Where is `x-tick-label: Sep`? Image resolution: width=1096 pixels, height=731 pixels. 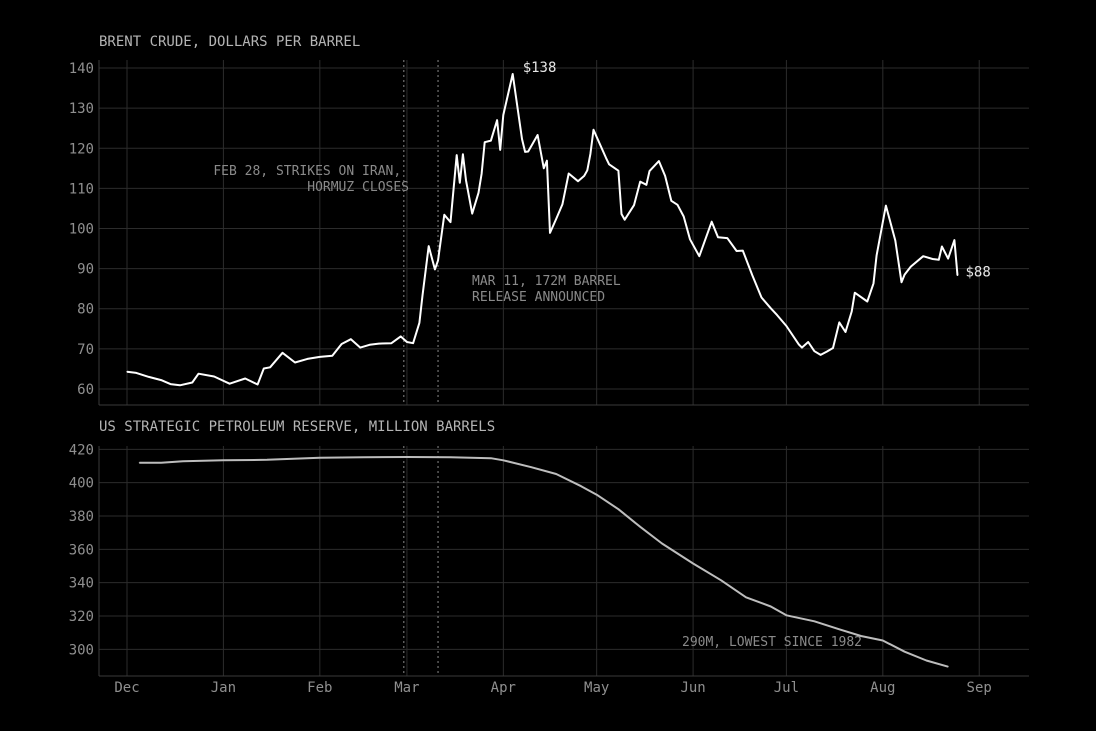
x-tick-label: Sep is located at coordinates (979, 688).